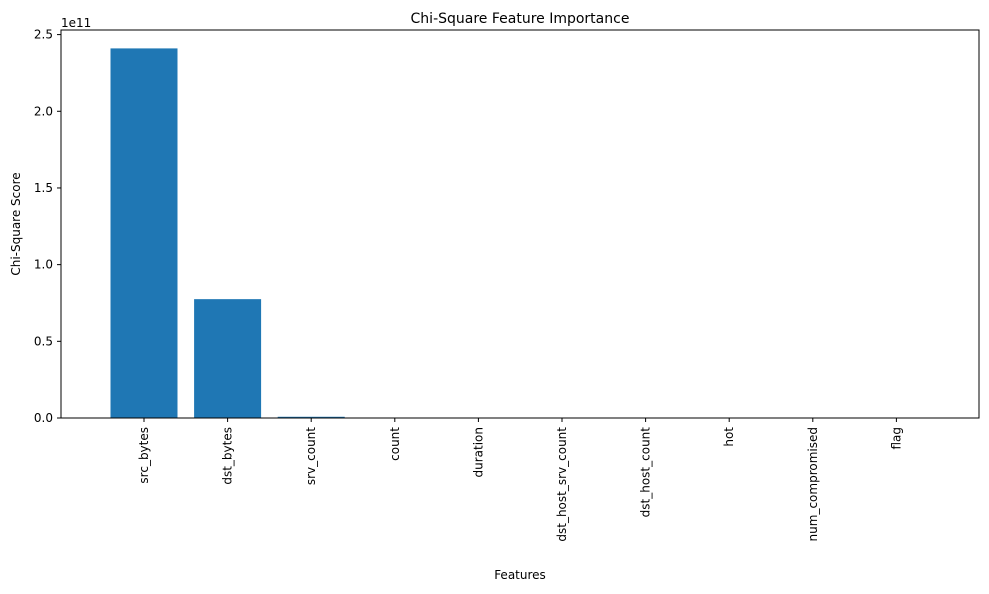  Describe the element at coordinates (228, 456) in the screenshot. I see `x-tick-label: dst_bytes` at that location.